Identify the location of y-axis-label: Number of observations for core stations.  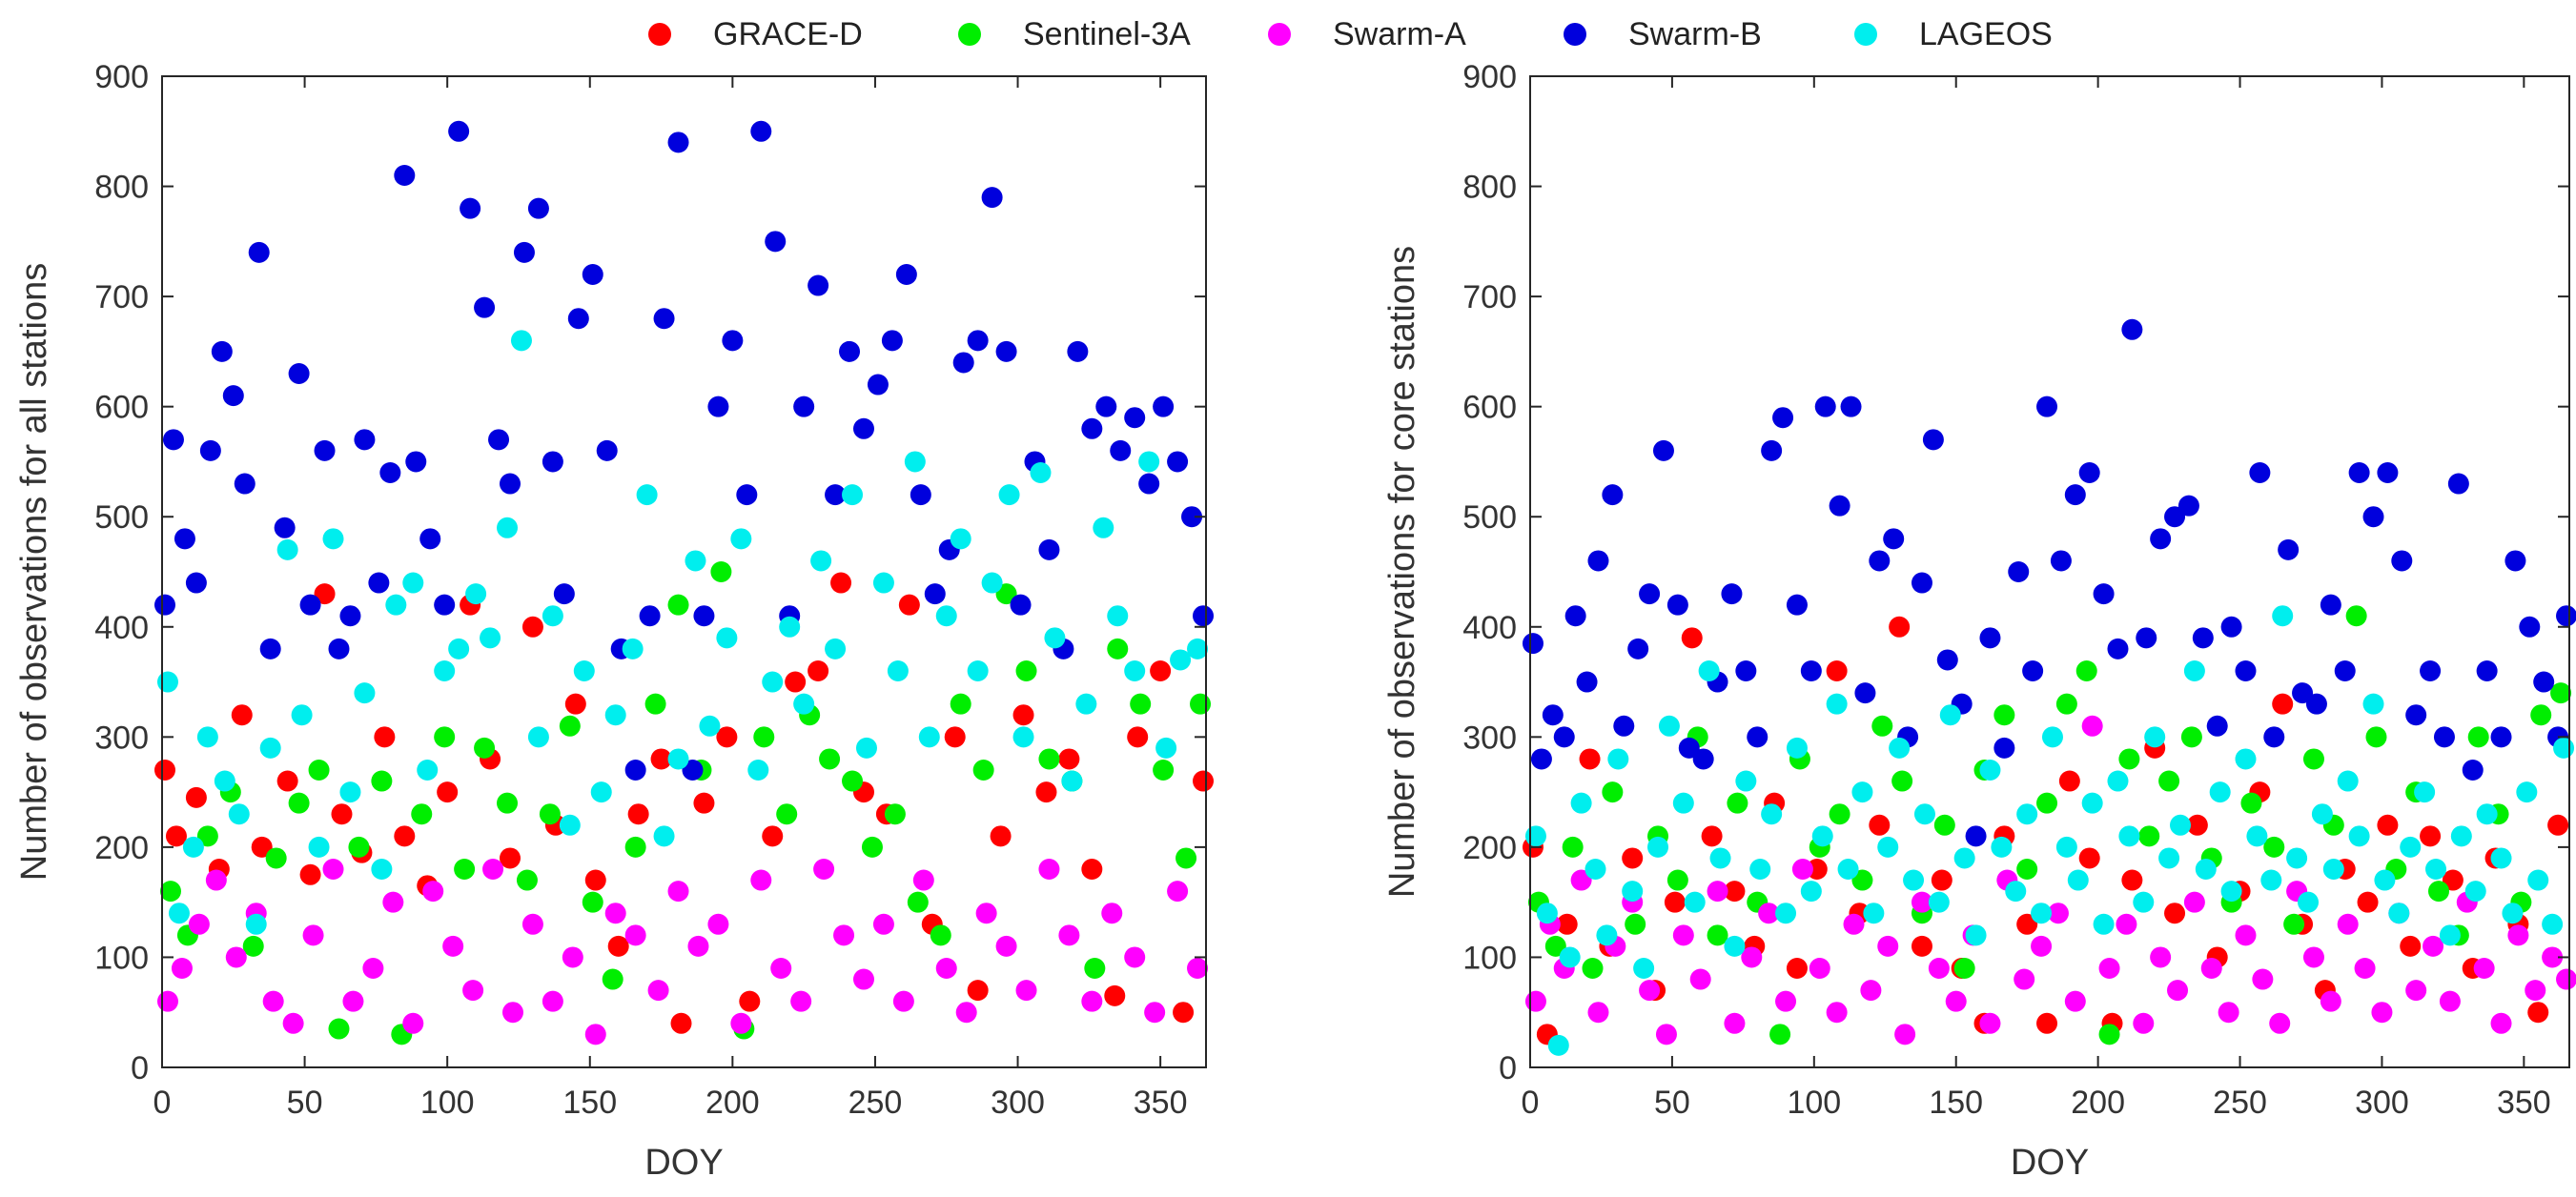
(1402, 572).